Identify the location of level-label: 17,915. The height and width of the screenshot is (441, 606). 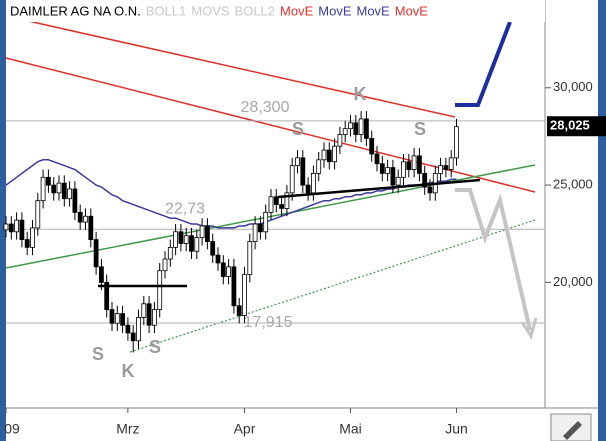
(268, 322).